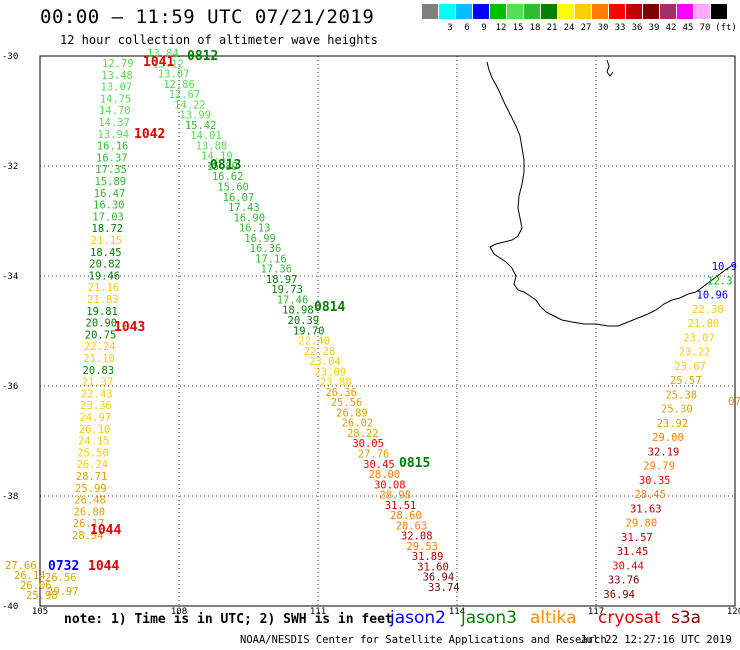 Image resolution: width=740 pixels, height=650 pixels. Describe the element at coordinates (501, 28) in the screenshot. I see `scale-label: 12` at that location.